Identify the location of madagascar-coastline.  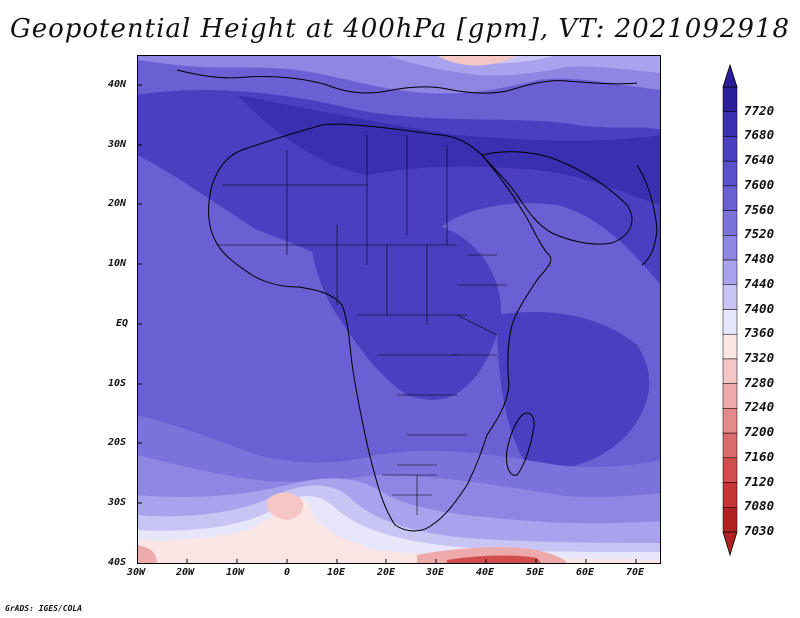
(520, 444).